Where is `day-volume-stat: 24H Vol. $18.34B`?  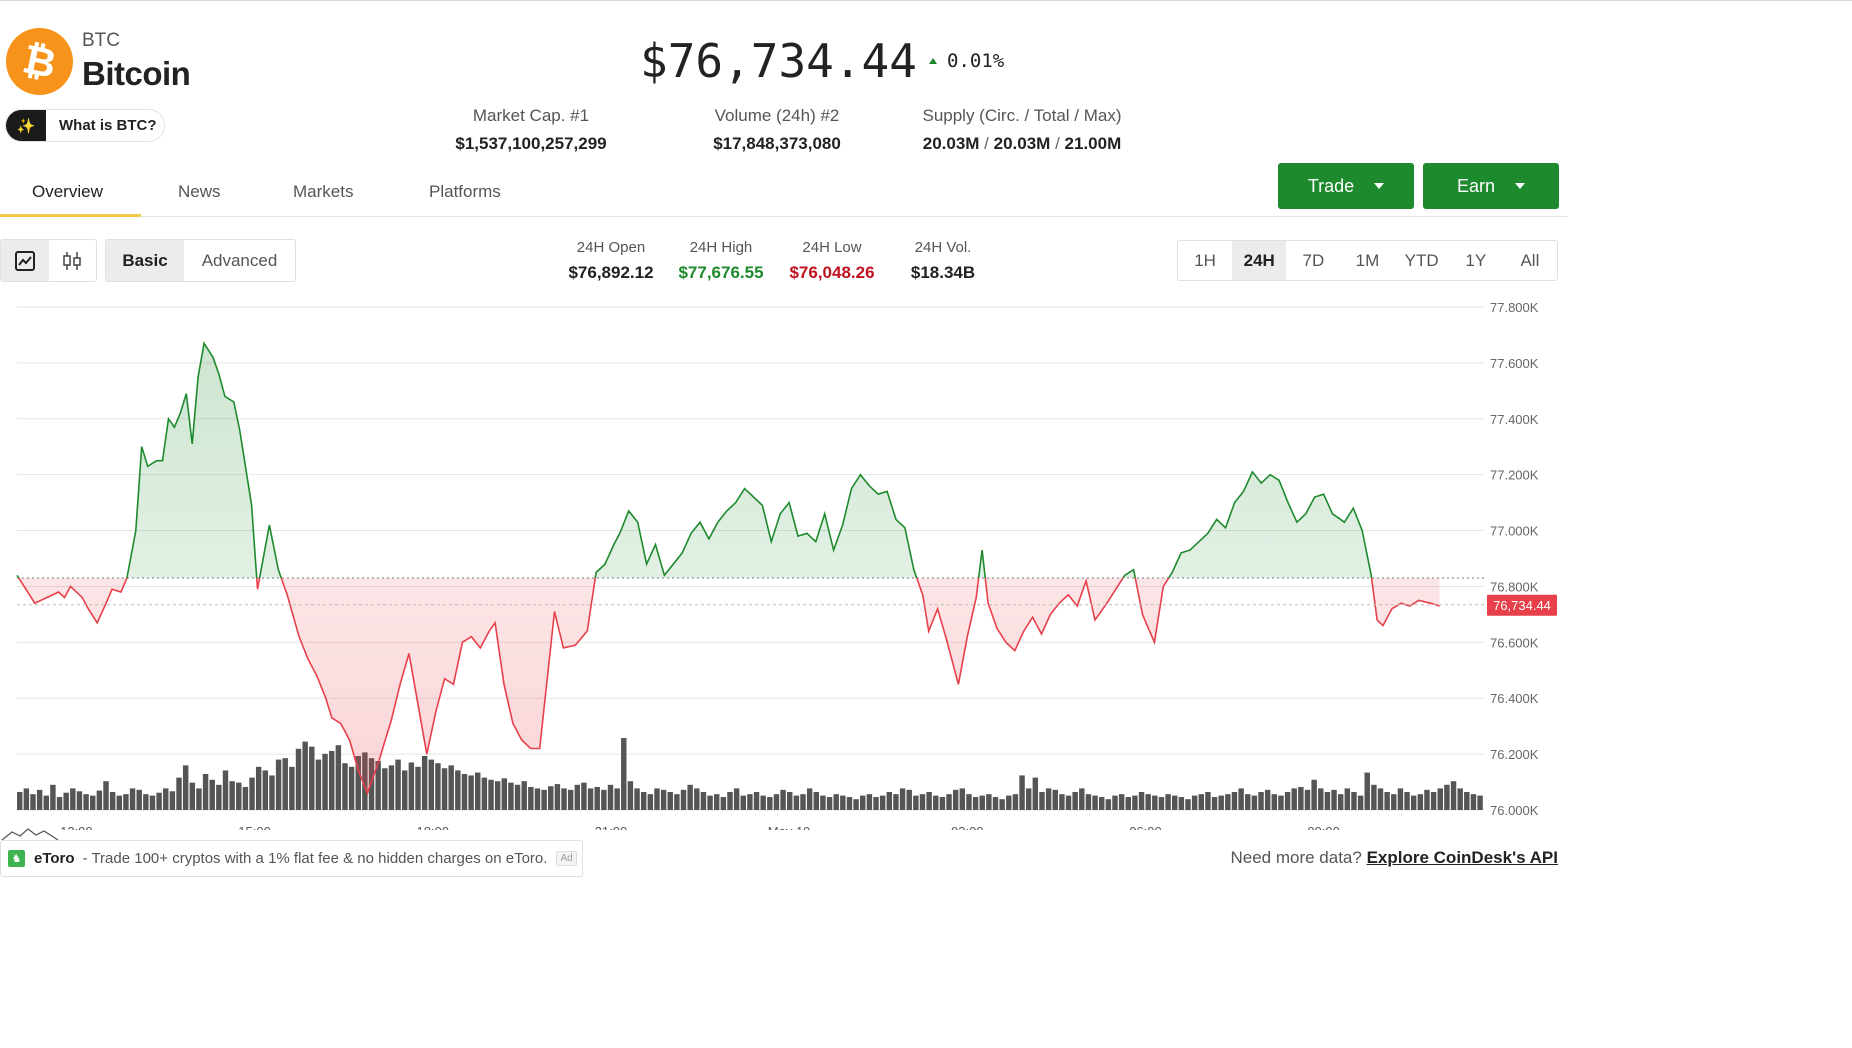
day-volume-stat: 24H Vol. $18.34B is located at coordinates (943, 261).